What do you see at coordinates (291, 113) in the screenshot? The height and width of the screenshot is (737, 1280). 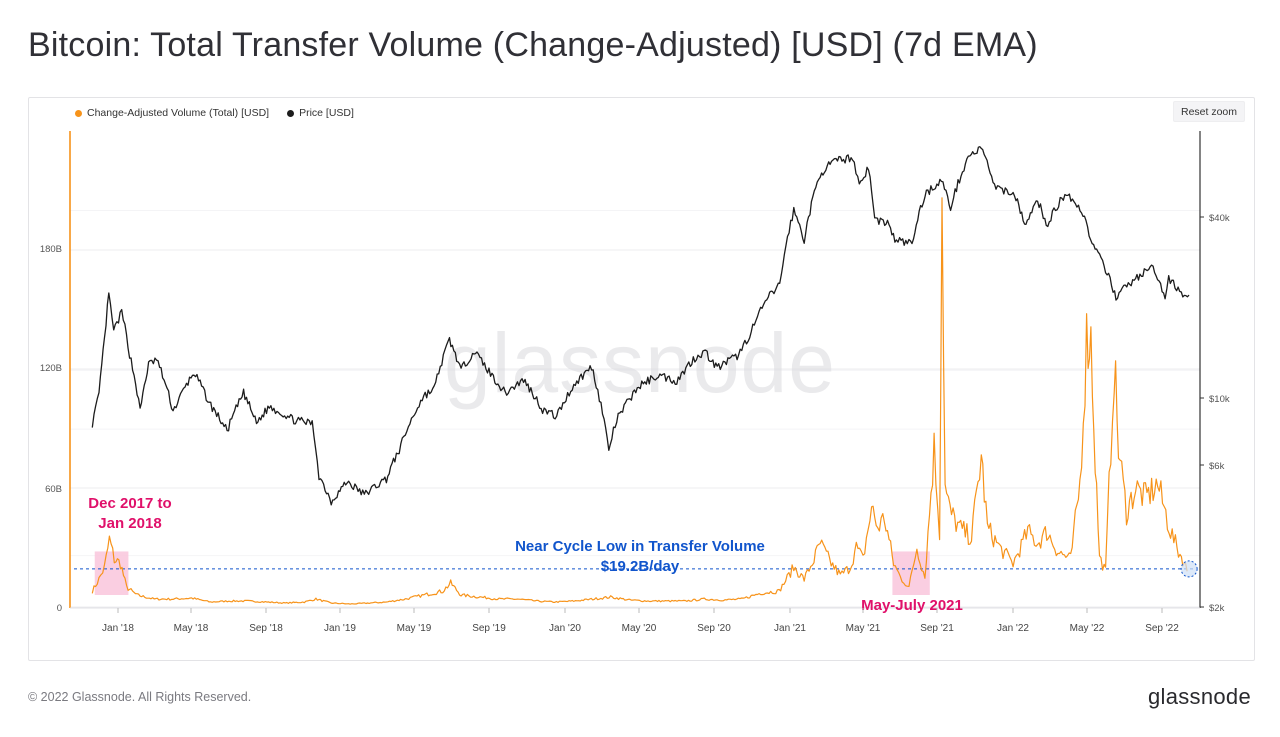 I see `price-legend-dot` at bounding box center [291, 113].